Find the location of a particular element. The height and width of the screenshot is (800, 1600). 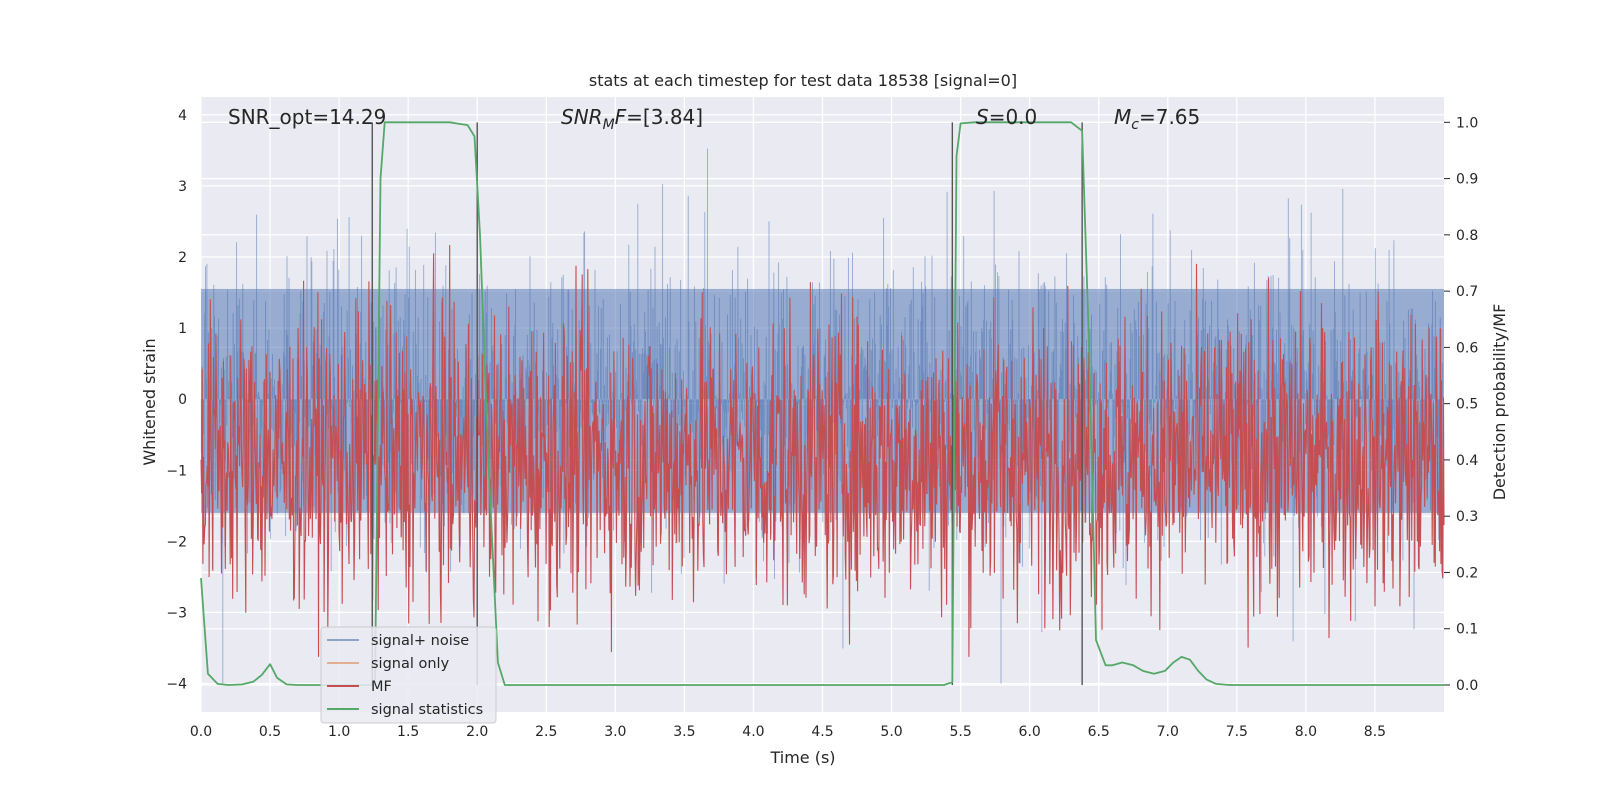

annotation-mc: Mc=7.65 is located at coordinates (1157, 119).